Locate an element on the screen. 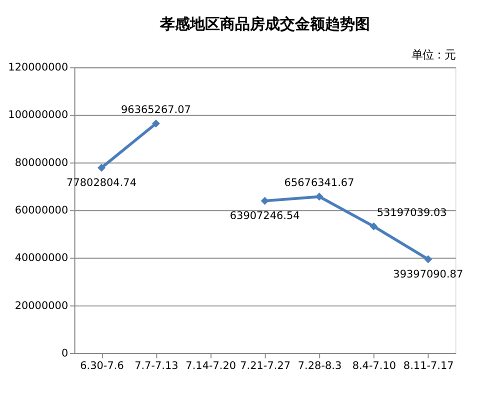  data-label: 63907246.54 is located at coordinates (265, 216).